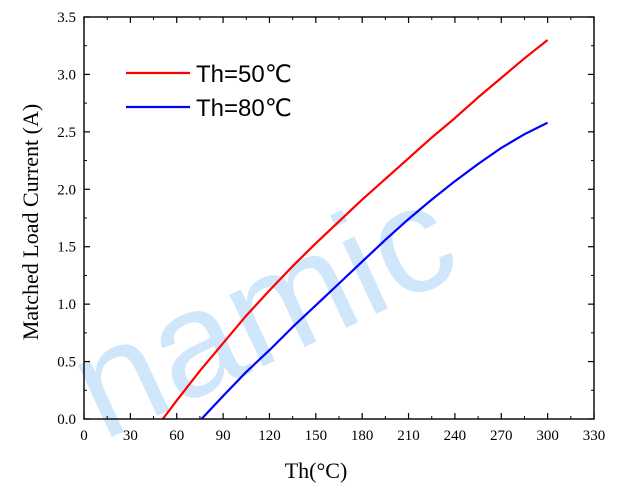 This screenshot has height=488, width=626. Describe the element at coordinates (223, 436) in the screenshot. I see `x-tick-label: 90` at that location.